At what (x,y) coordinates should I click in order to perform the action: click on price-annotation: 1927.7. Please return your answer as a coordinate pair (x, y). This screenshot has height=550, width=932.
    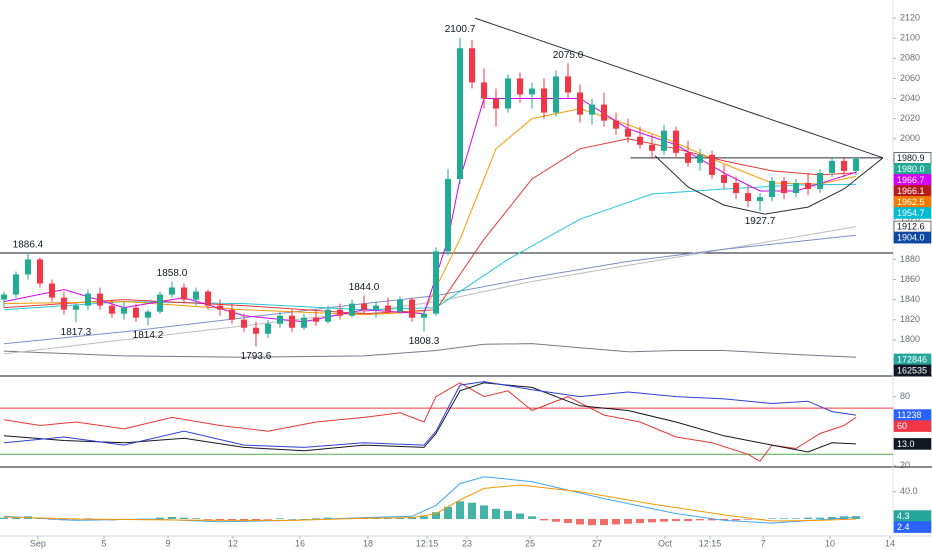
    Looking at the image, I should click on (760, 221).